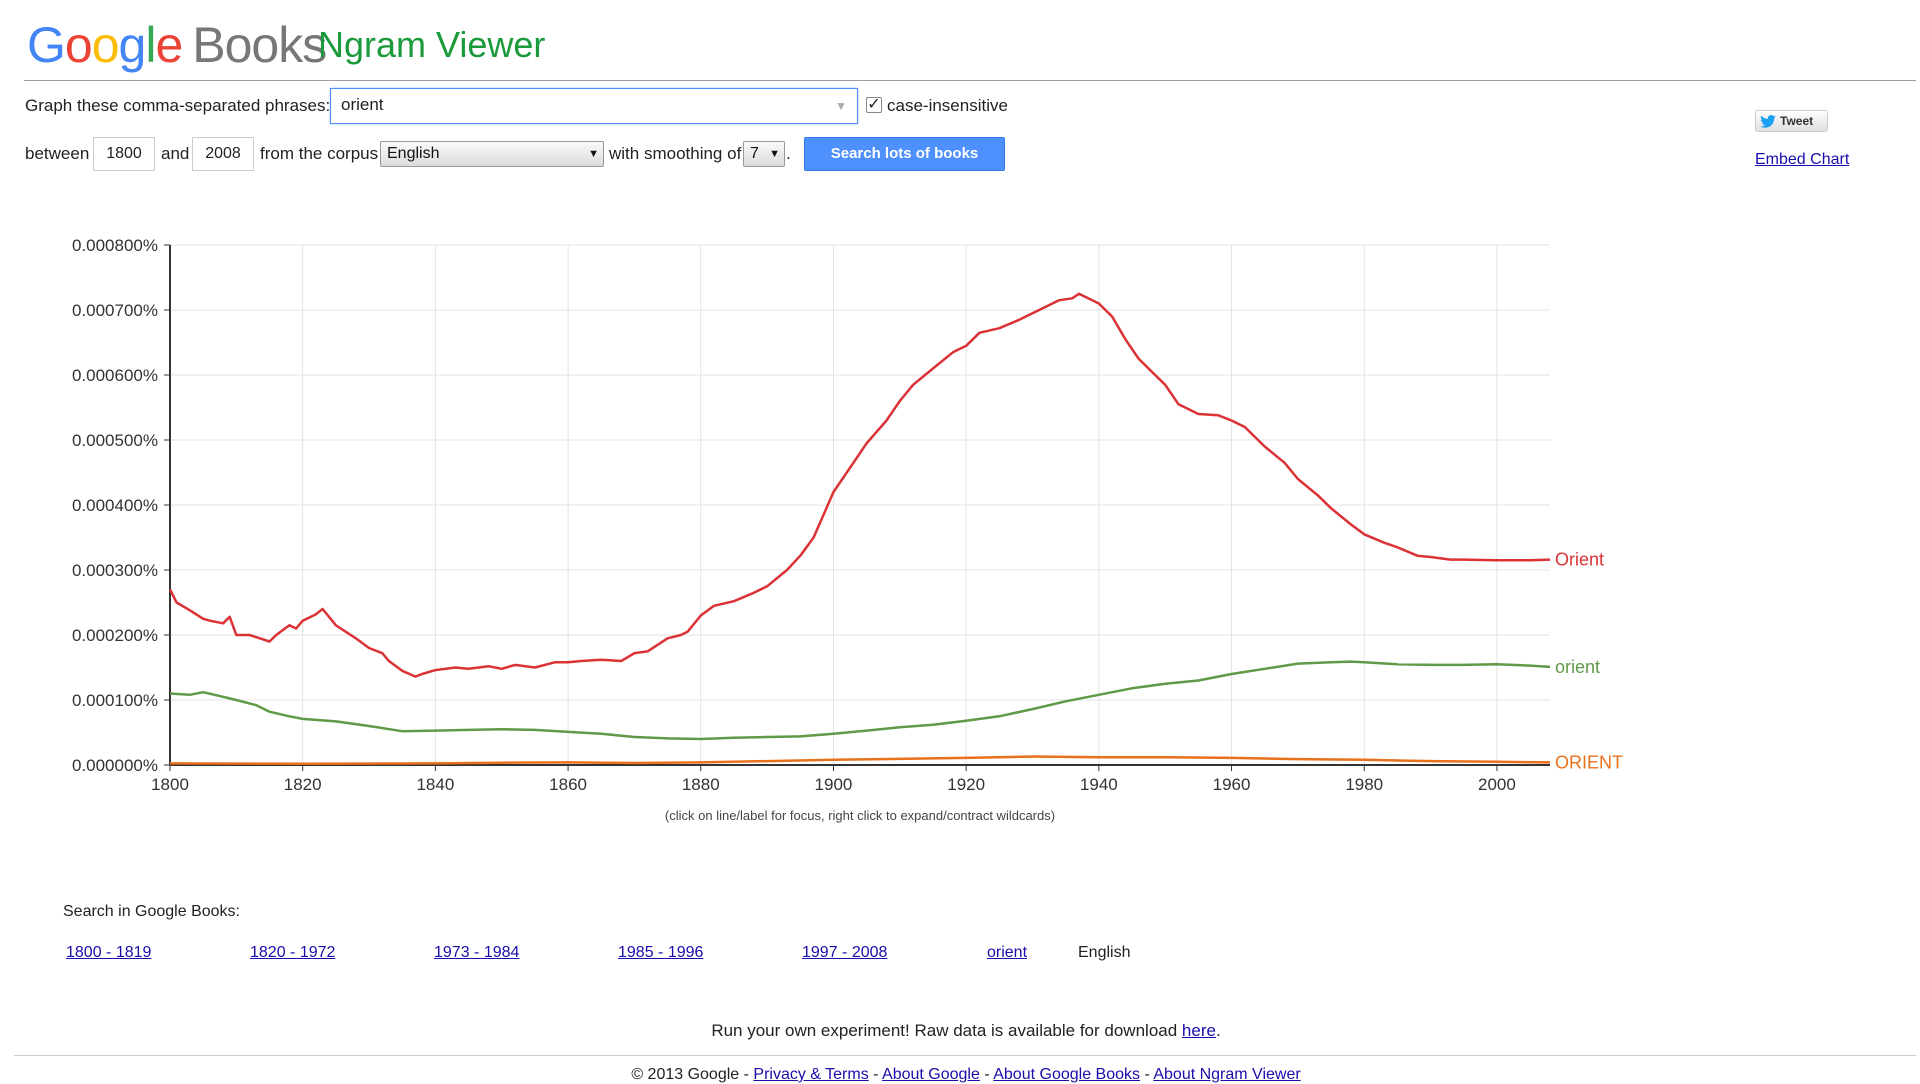 This screenshot has height=1084, width=1920. Describe the element at coordinates (947, 105) in the screenshot. I see `case-insensitive-label: case-insensitive` at that location.